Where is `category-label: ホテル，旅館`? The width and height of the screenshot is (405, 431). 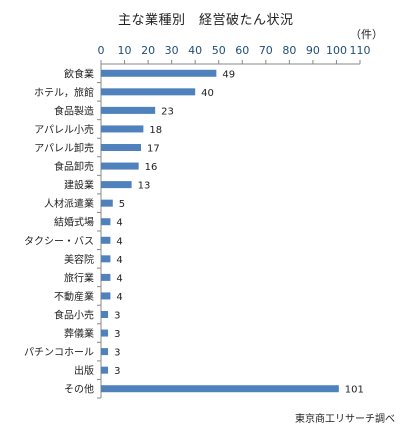 category-label: ホテル，旅館 is located at coordinates (64, 92).